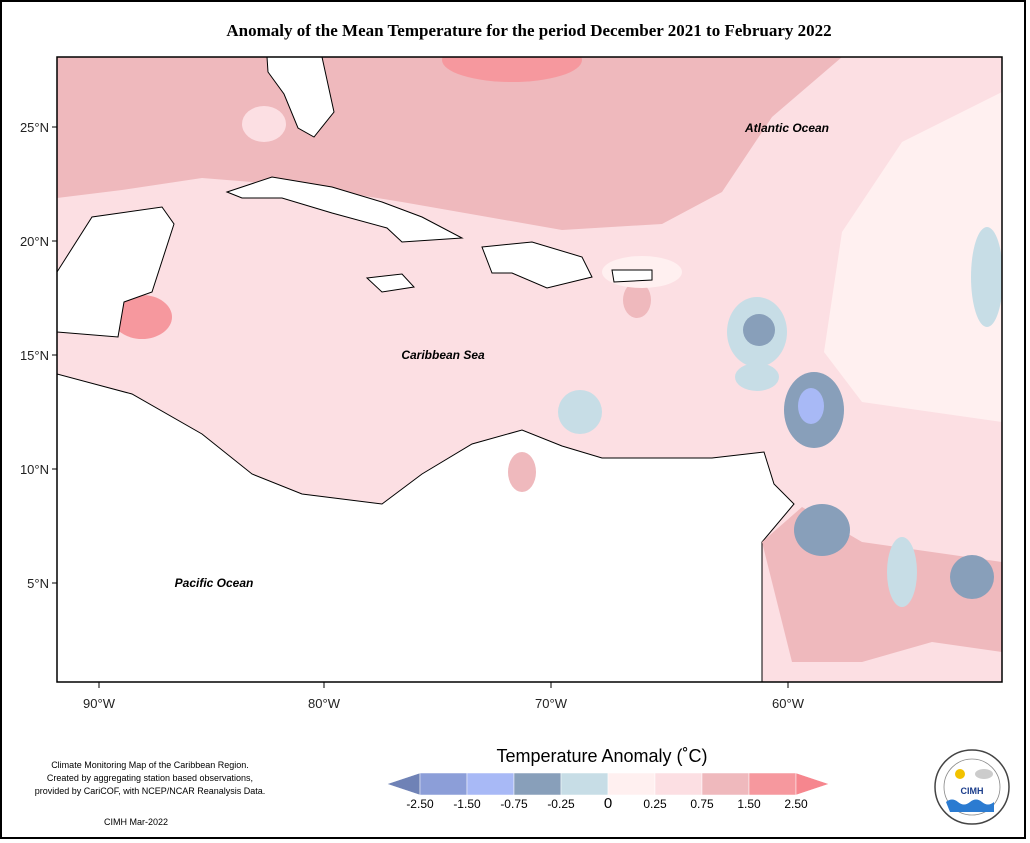  What do you see at coordinates (984, 774) in the screenshot?
I see `logo-cloud` at bounding box center [984, 774].